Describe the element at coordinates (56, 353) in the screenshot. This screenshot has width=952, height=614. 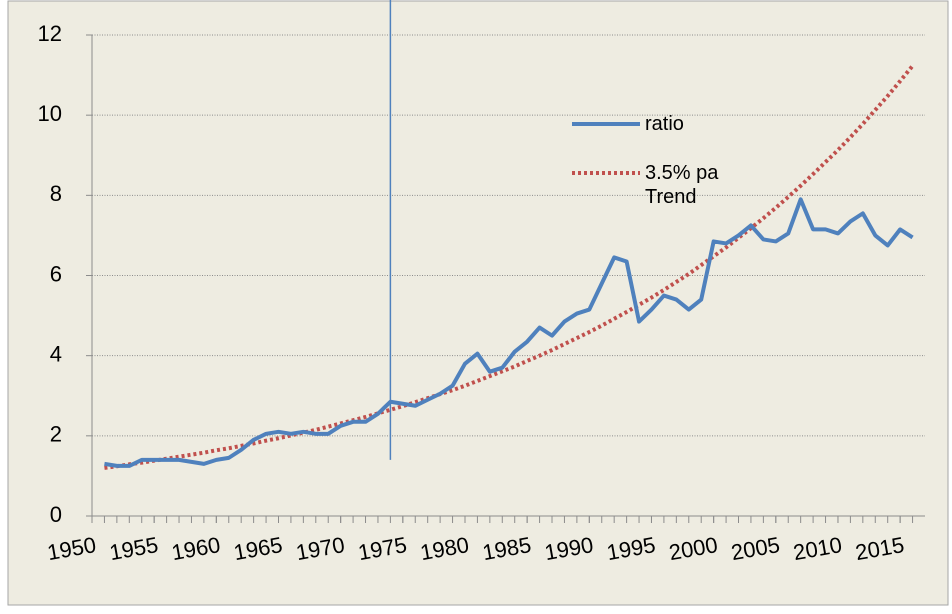
I see `y-tick-label: 4` at that location.